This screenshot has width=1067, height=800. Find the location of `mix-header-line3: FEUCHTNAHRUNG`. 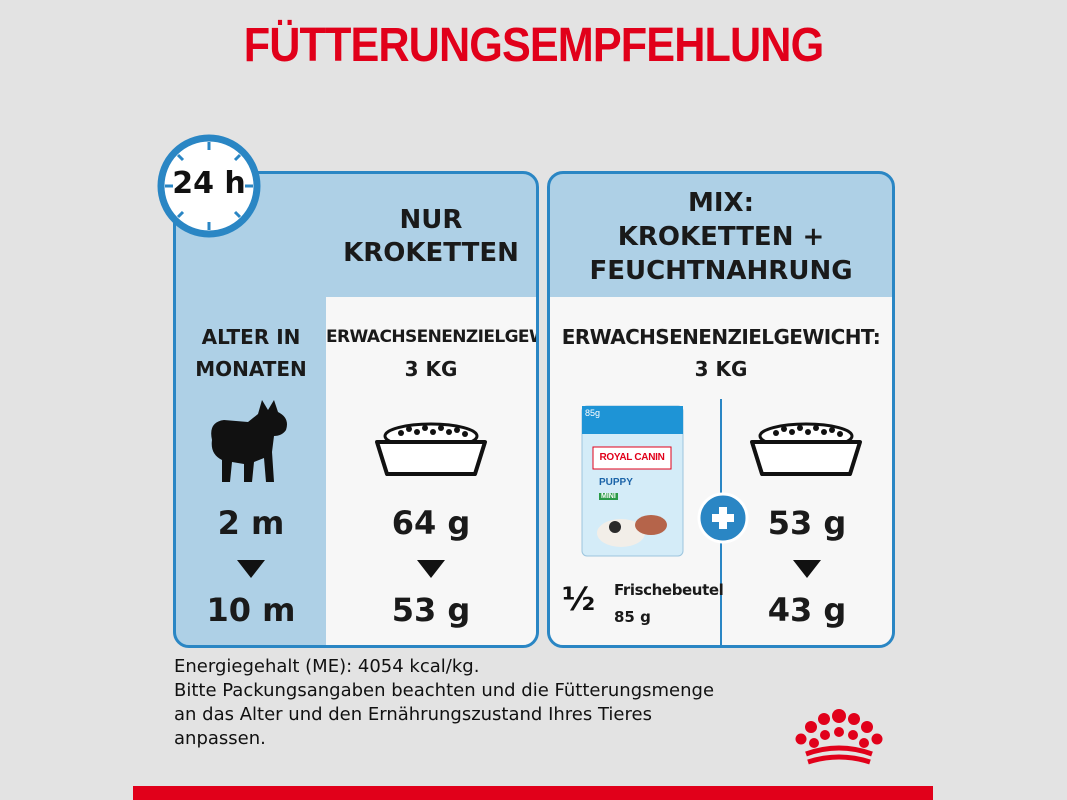

mix-header-line3: FEUCHTNAHRUNG is located at coordinates (721, 271).